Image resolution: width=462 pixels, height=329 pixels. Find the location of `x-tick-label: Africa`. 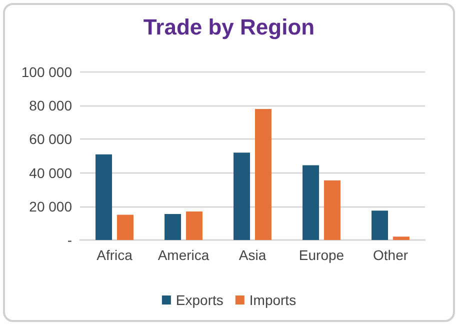

x-tick-label: Africa is located at coordinates (114, 255).